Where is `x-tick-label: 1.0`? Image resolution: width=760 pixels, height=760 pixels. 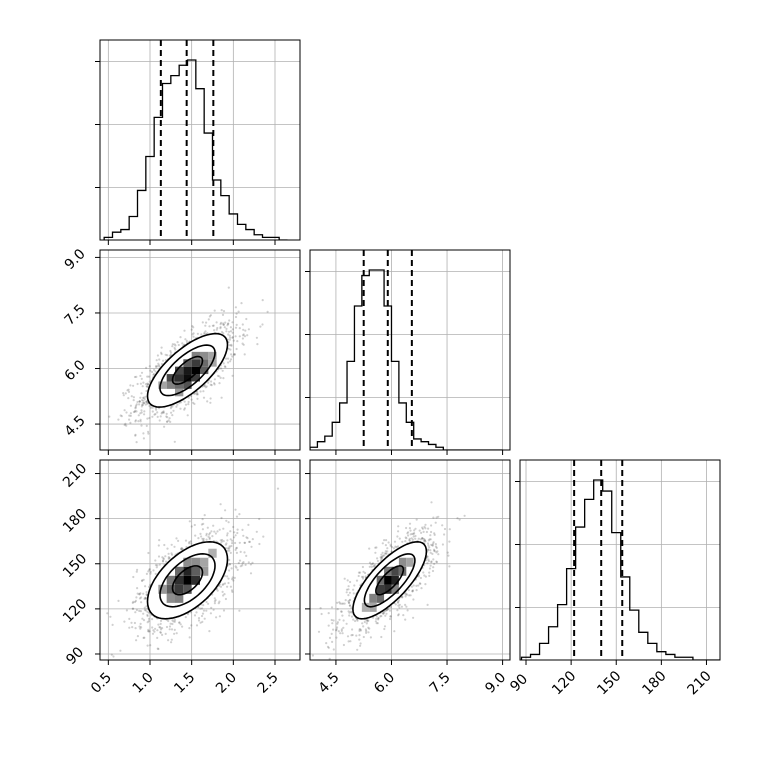 x-tick-label: 1.0 is located at coordinates (143, 683).